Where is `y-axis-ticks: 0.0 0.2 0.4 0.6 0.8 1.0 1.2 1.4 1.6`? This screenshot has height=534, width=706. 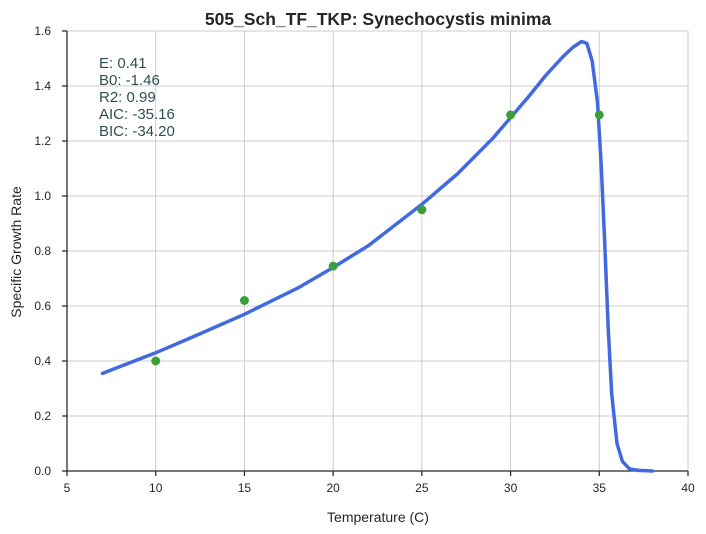 y-axis-ticks: 0.0 0.2 0.4 0.6 0.8 1.0 1.2 1.4 1.6 is located at coordinates (50, 251).